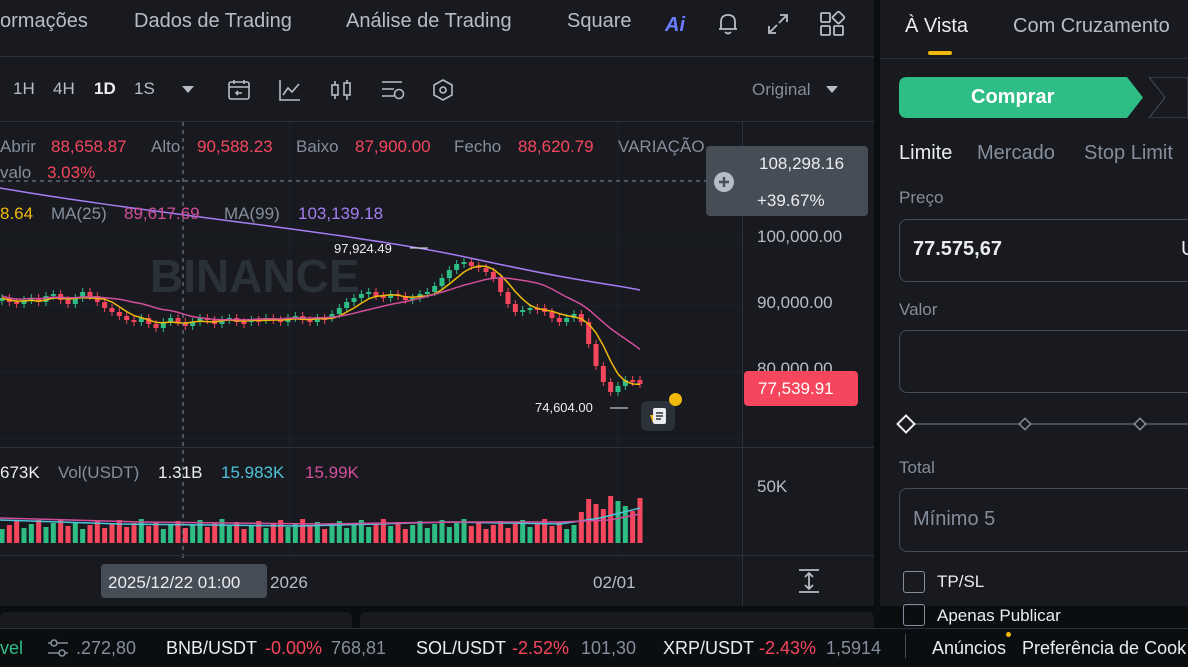 This screenshot has width=1188, height=667. I want to click on price-input, so click(1043, 250).